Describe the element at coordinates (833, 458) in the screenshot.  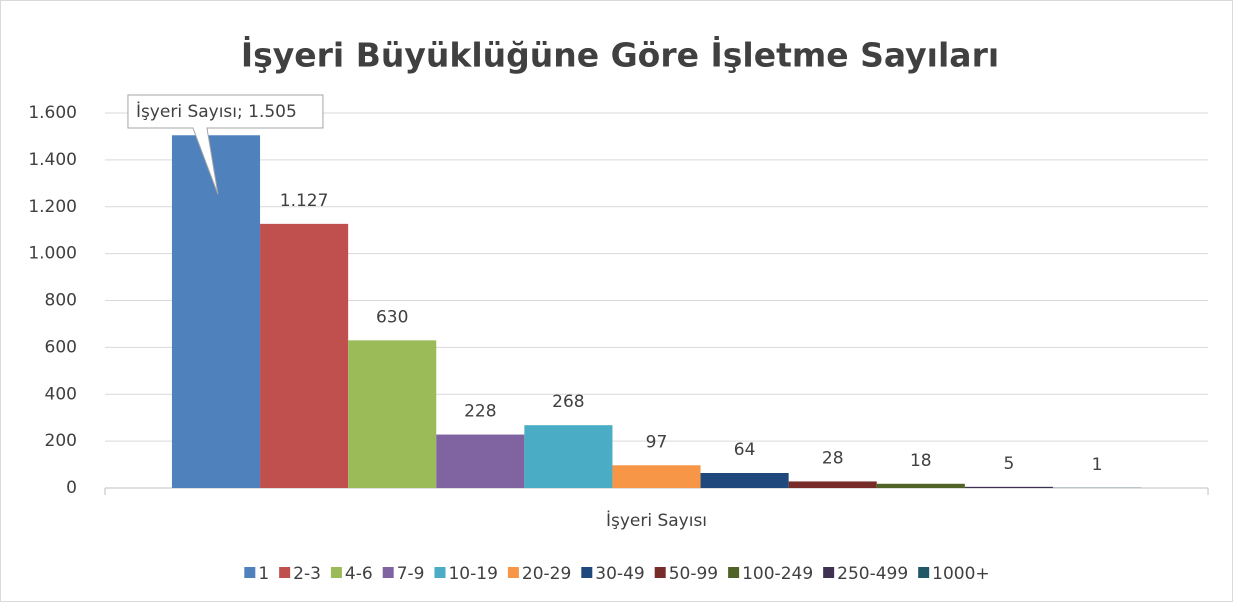
I see `data-label: 28` at that location.